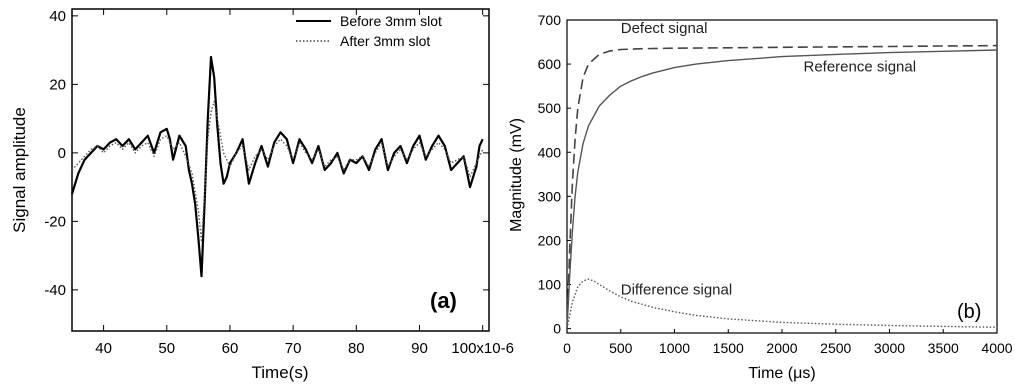 This screenshot has height=385, width=1015. Describe the element at coordinates (676, 290) in the screenshot. I see `b-annotation: Difference signal` at that location.